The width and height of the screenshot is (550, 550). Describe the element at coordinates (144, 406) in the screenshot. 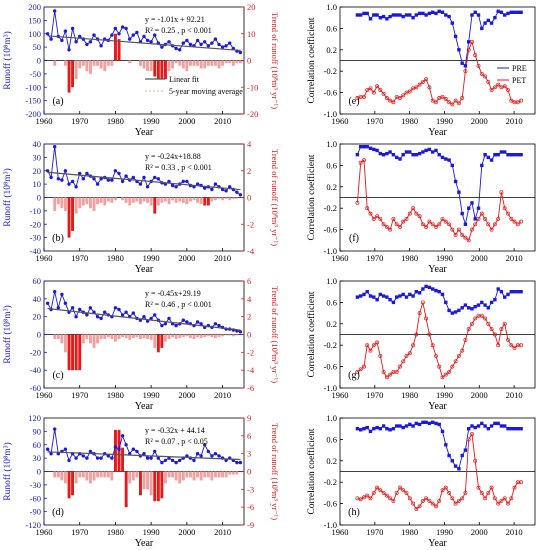

I see `x-axis-title: Year` at that location.